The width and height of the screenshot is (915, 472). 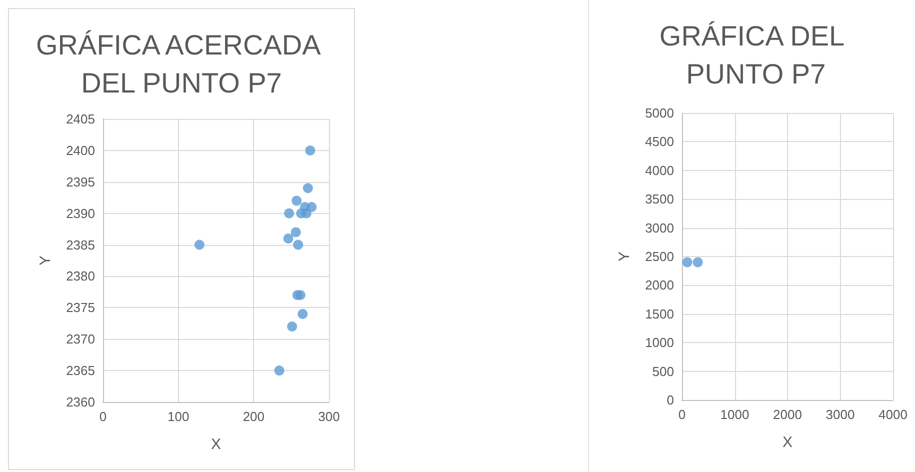 I want to click on y-tick-label: 2405, so click(x=80, y=119).